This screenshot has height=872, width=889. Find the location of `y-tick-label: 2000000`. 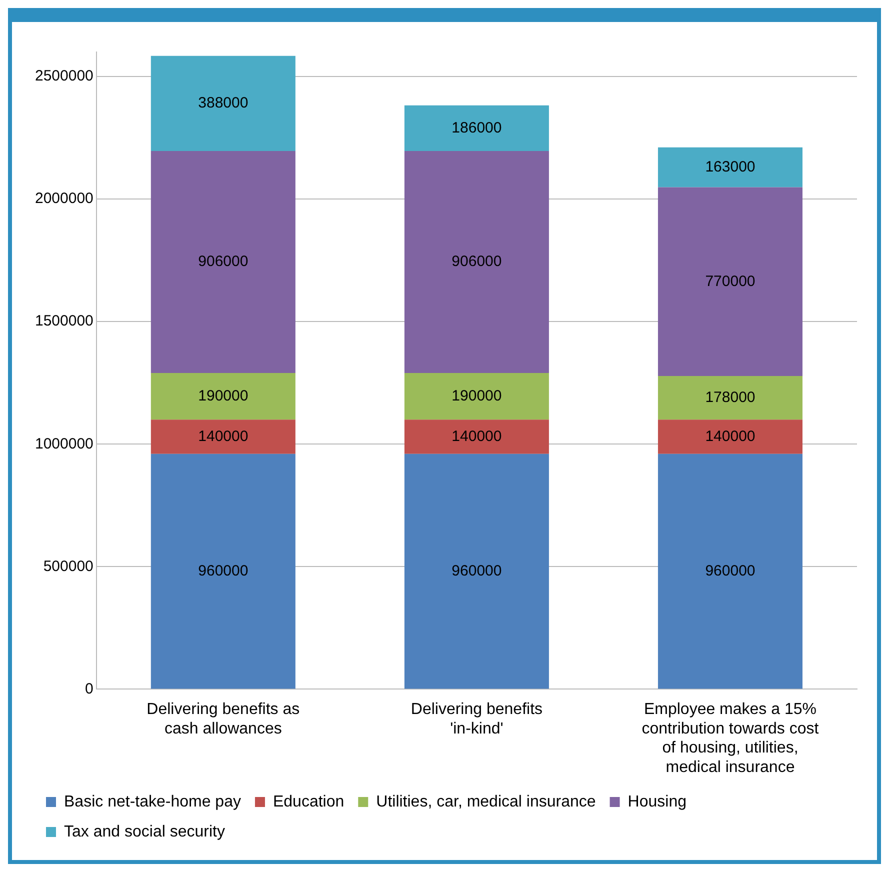

y-tick-label: 2000000 is located at coordinates (64, 199).